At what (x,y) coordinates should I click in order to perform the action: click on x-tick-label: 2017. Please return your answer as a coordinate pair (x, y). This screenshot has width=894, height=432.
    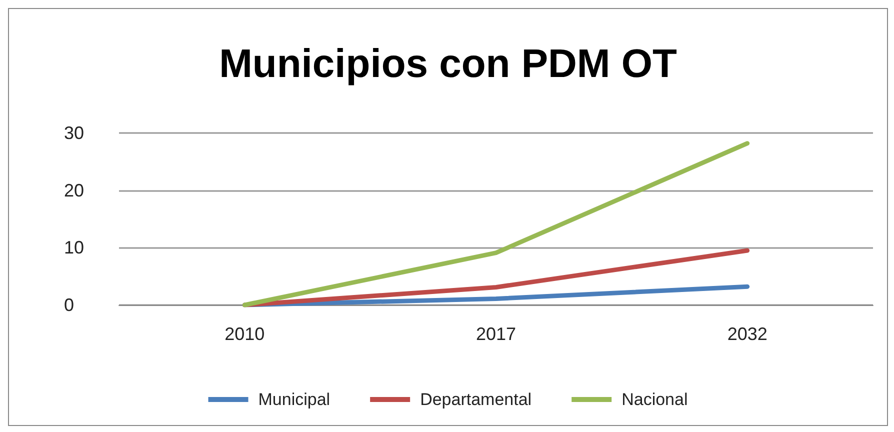
    Looking at the image, I should click on (496, 334).